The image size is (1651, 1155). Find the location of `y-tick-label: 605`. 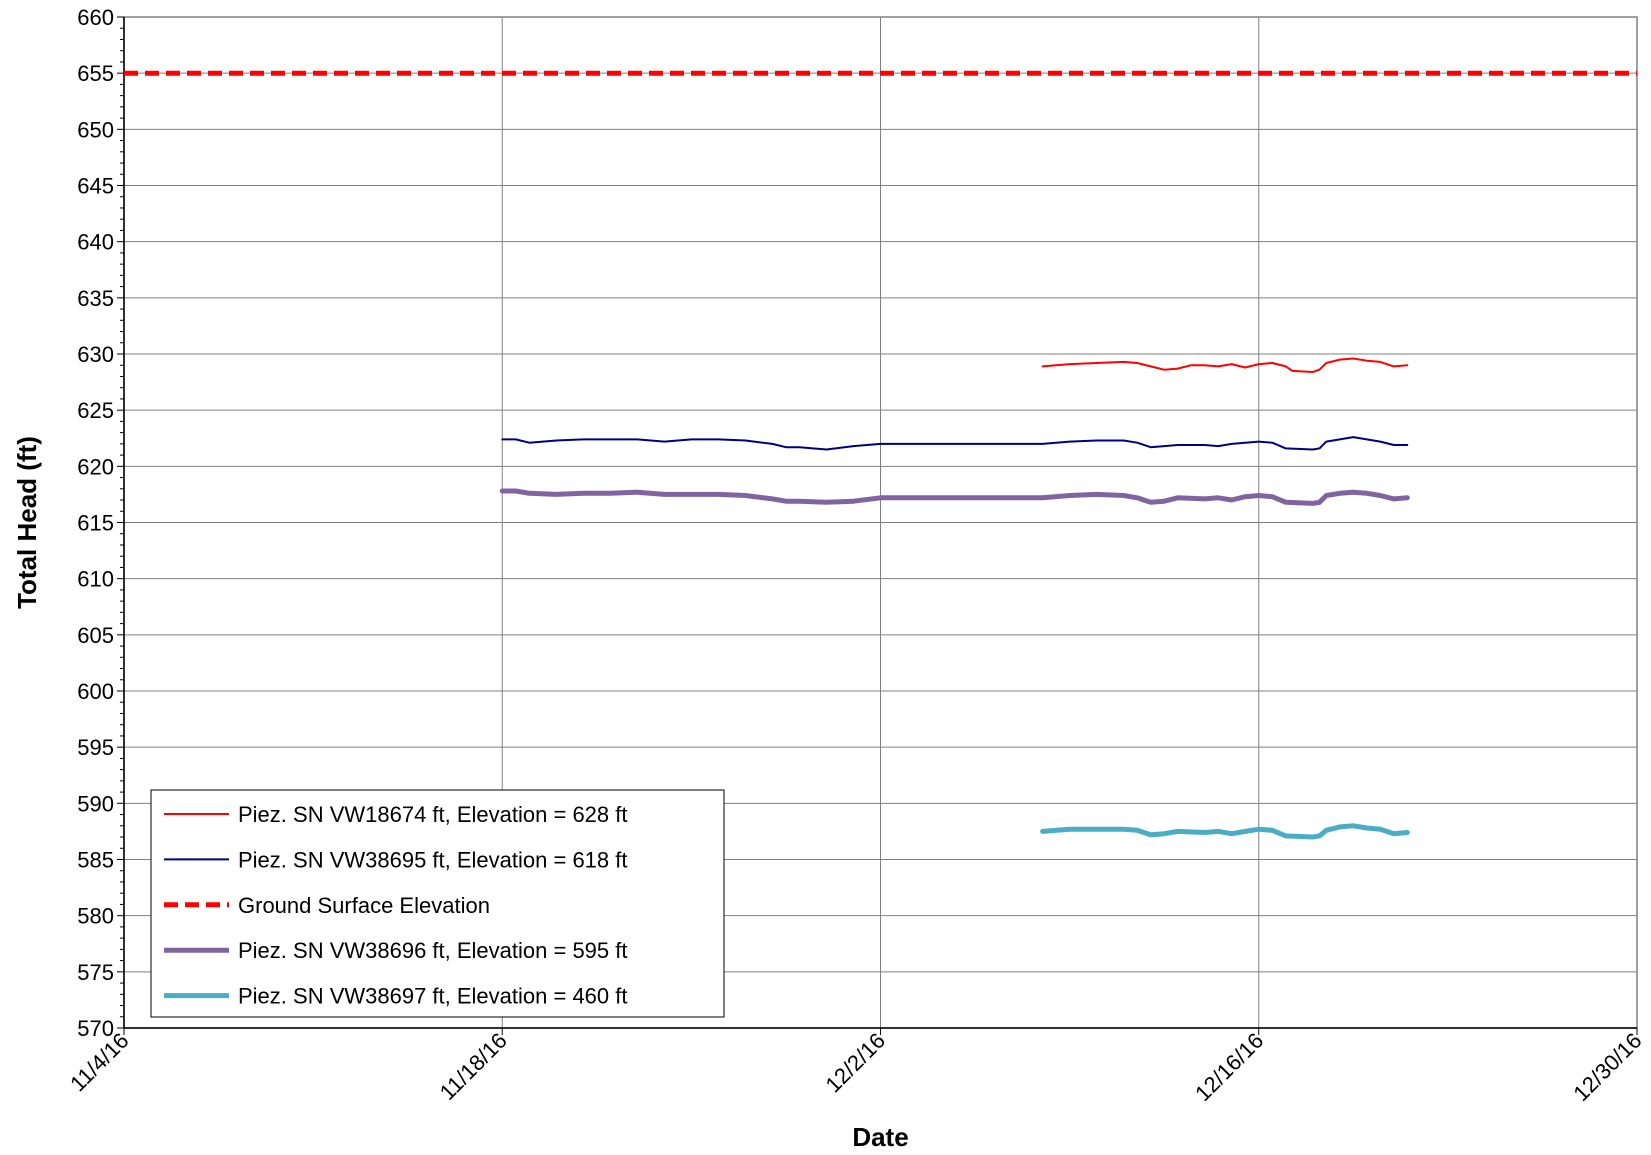

y-tick-label: 605 is located at coordinates (95, 635).